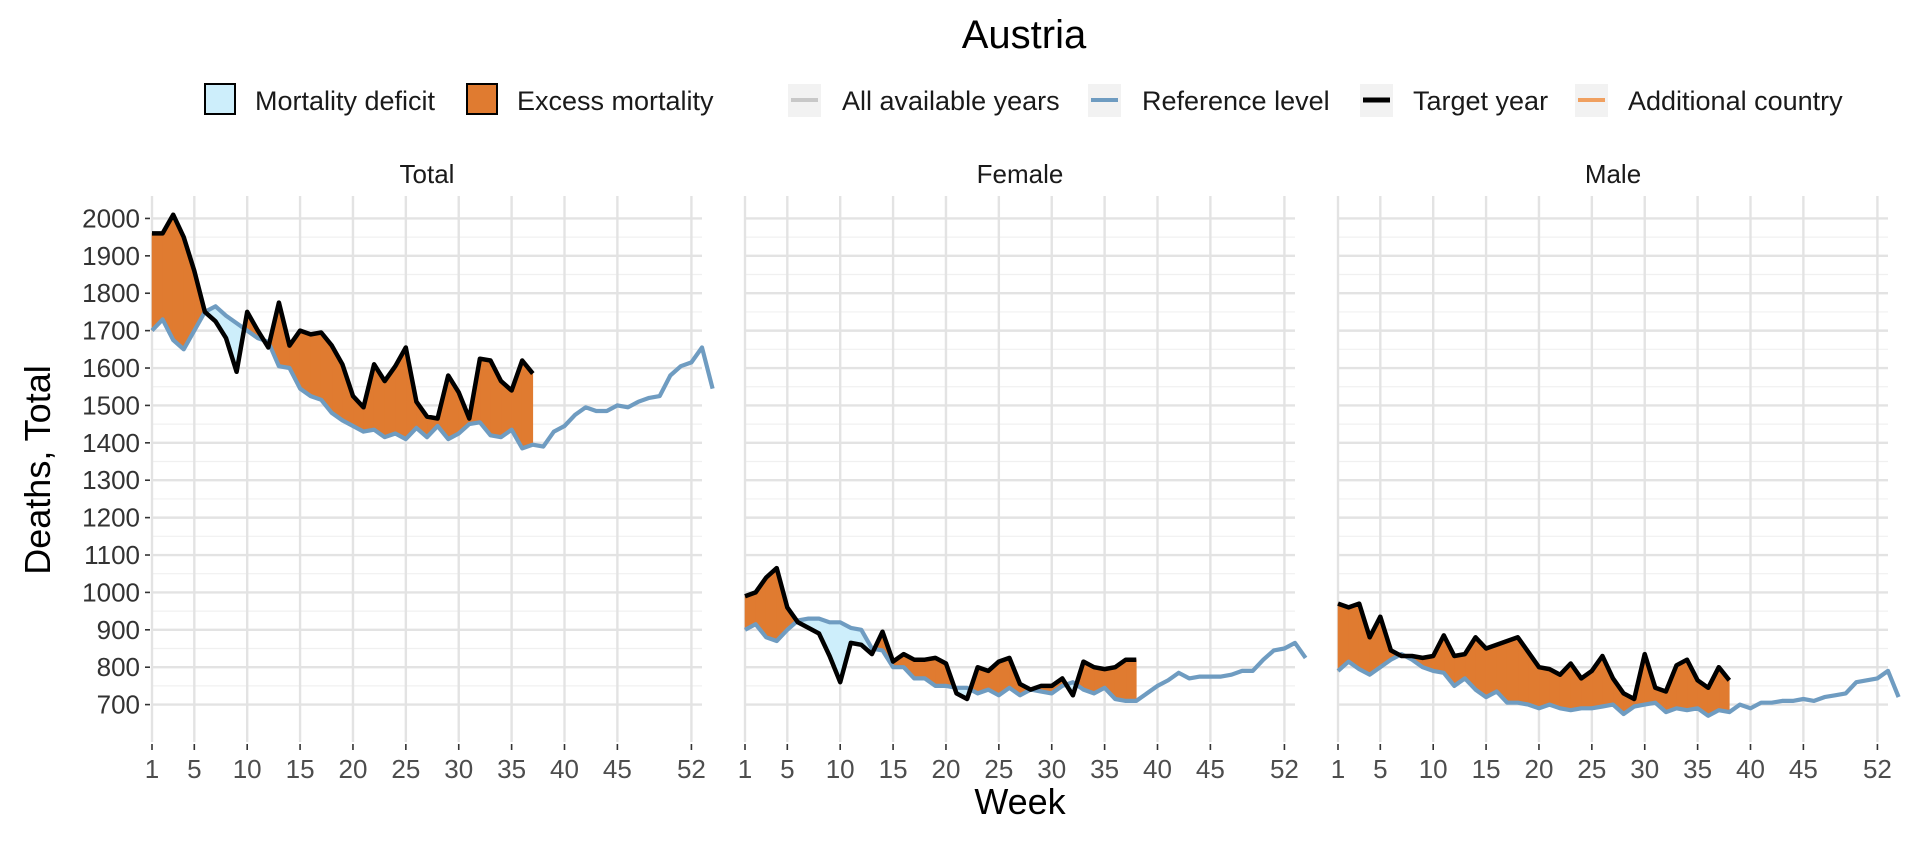 This screenshot has height=846, width=1916. I want to click on x-axis-label: Week, so click(1020, 801).